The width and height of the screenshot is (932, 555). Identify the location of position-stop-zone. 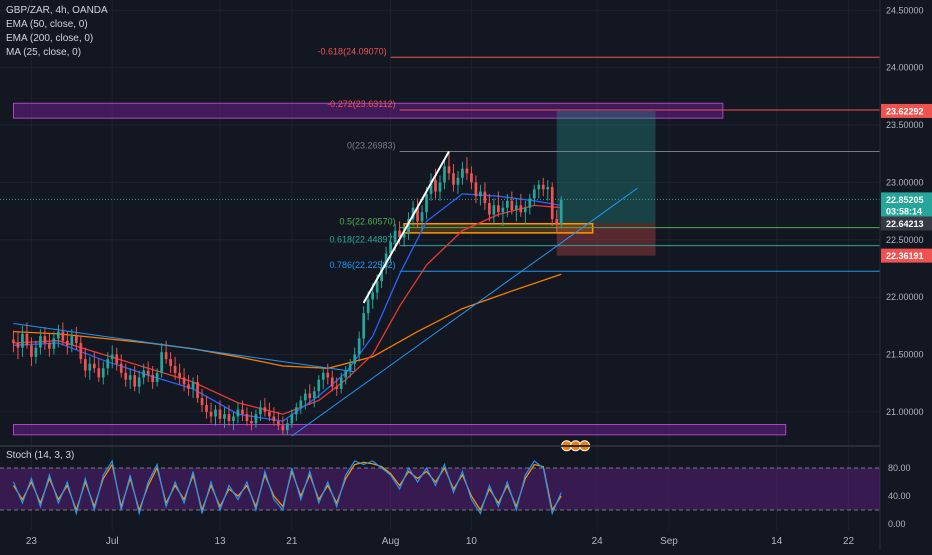
(606, 239).